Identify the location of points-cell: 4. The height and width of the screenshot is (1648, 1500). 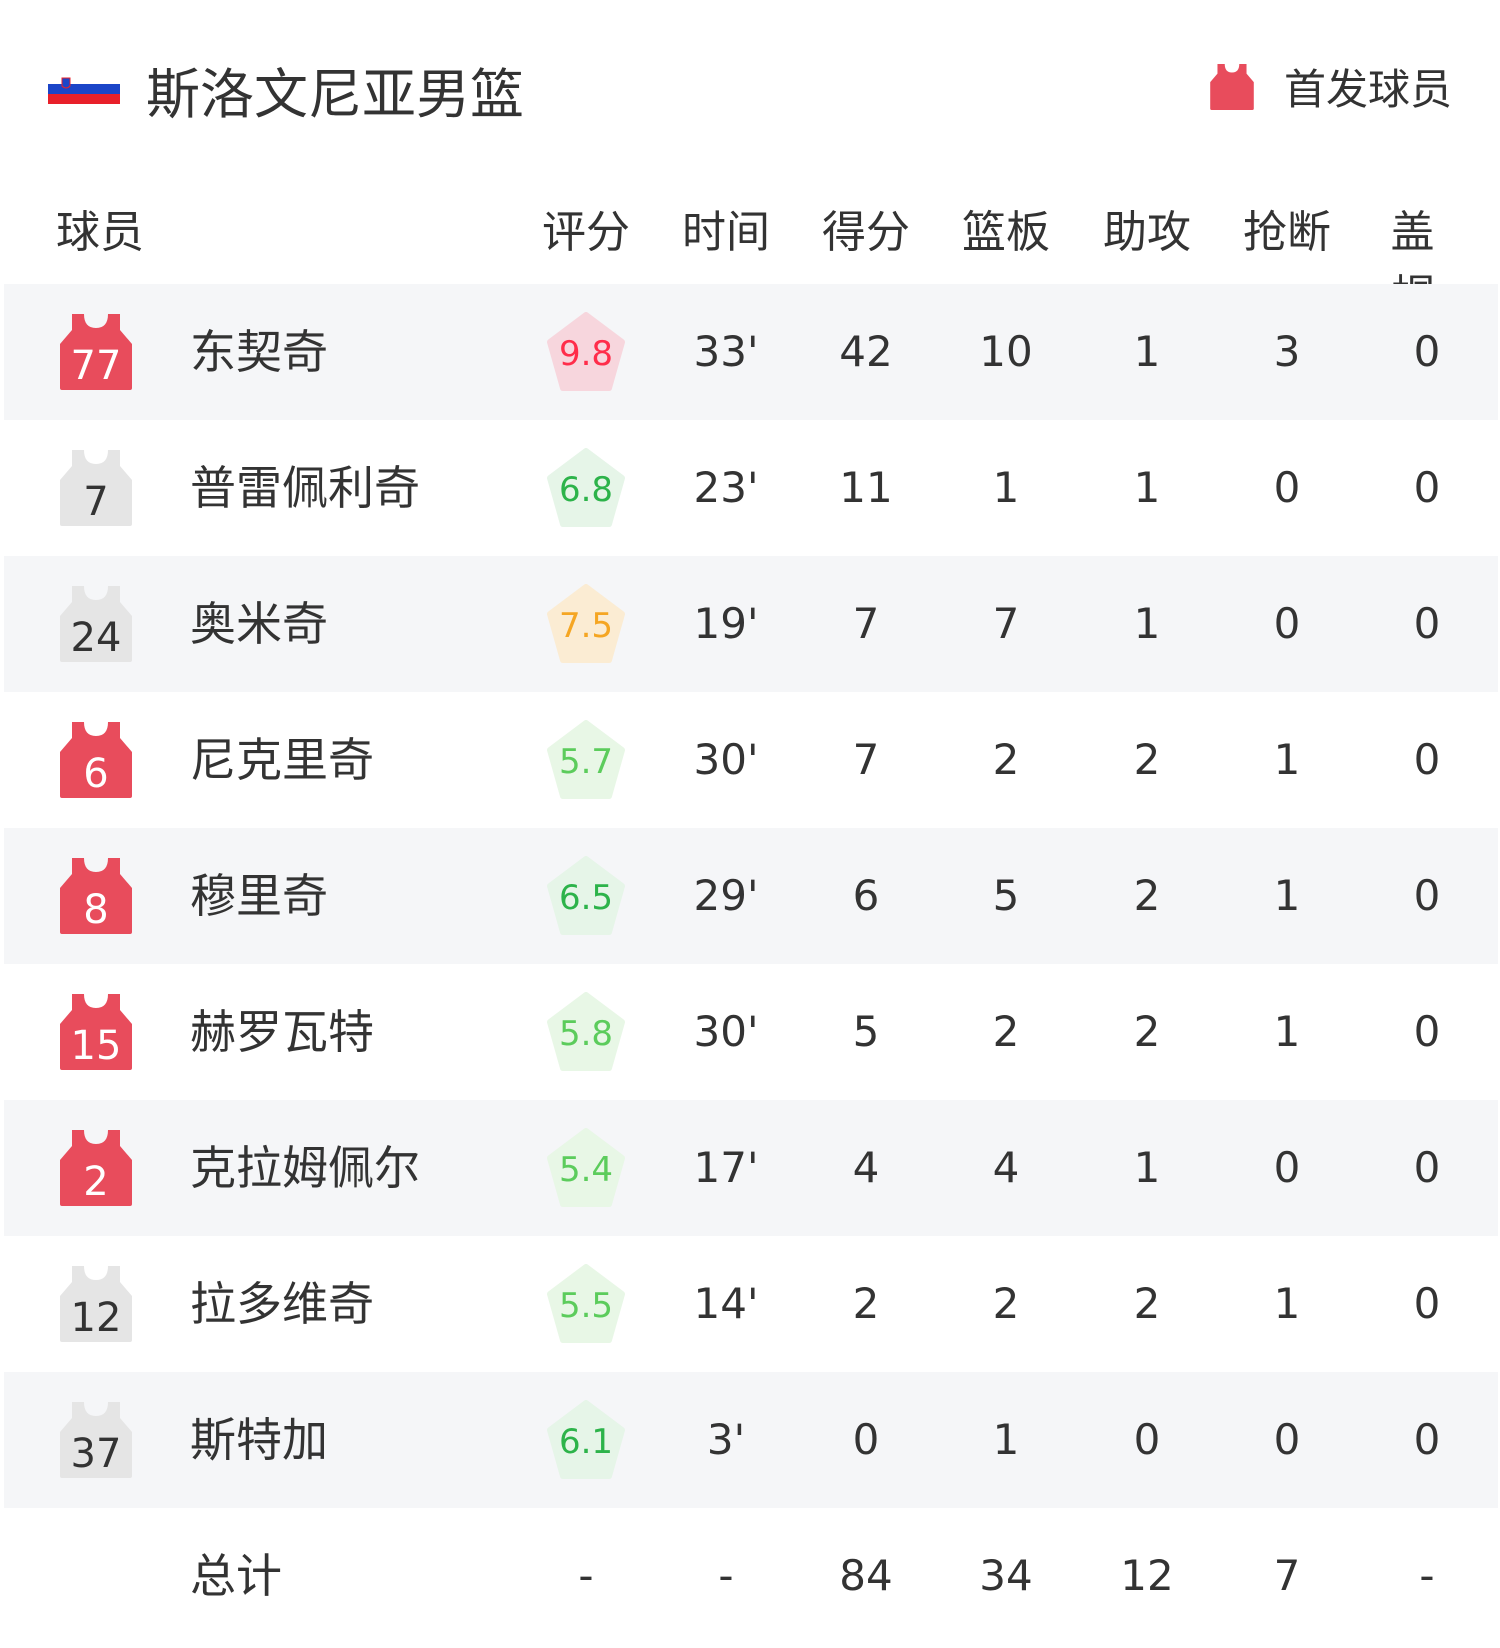
(866, 1167).